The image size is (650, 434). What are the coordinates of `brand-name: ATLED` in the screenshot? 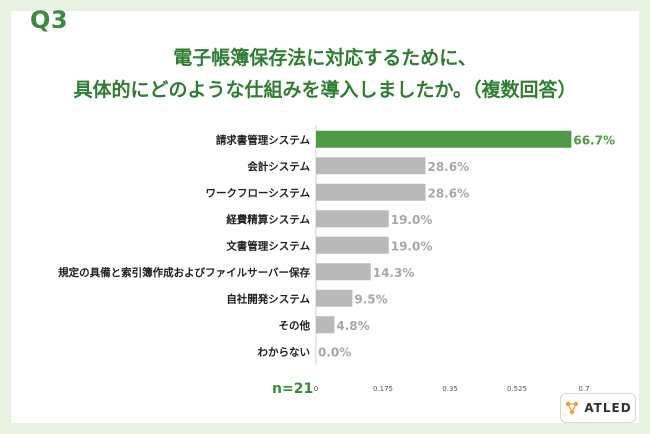 It's located at (608, 408).